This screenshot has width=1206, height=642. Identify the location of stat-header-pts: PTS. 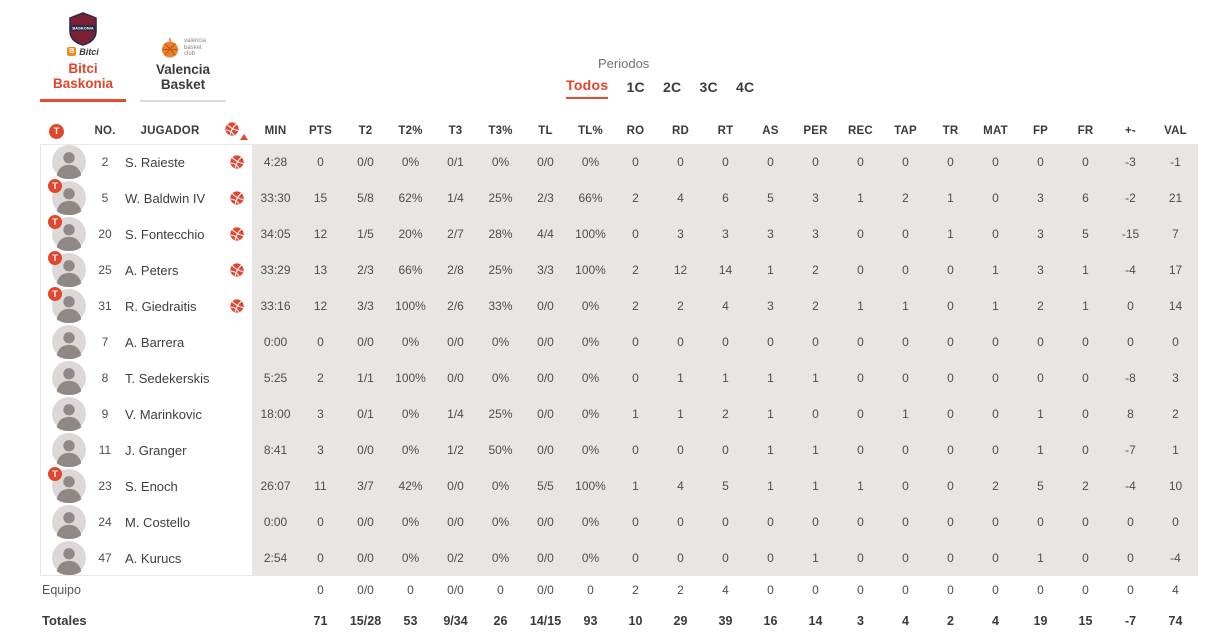
(320, 131).